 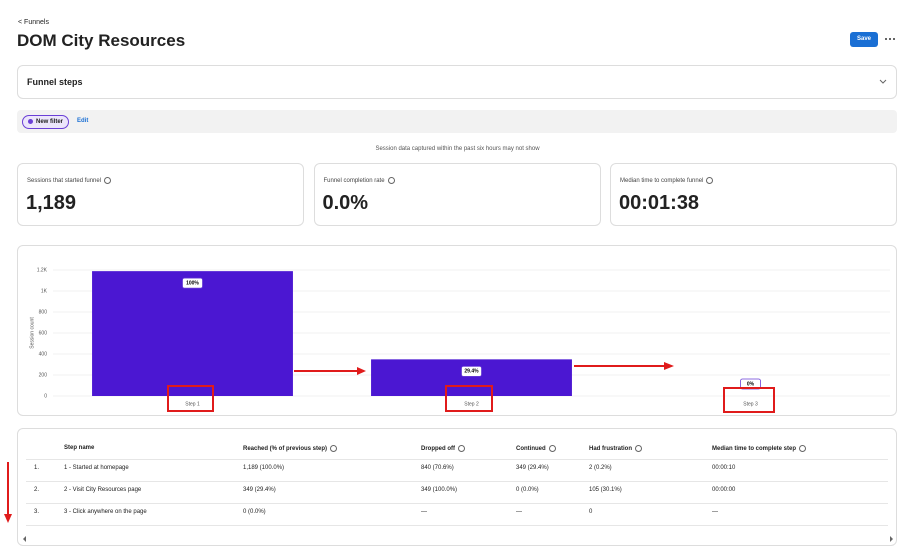 What do you see at coordinates (192, 404) in the screenshot?
I see `x-tick-label: Step 1` at bounding box center [192, 404].